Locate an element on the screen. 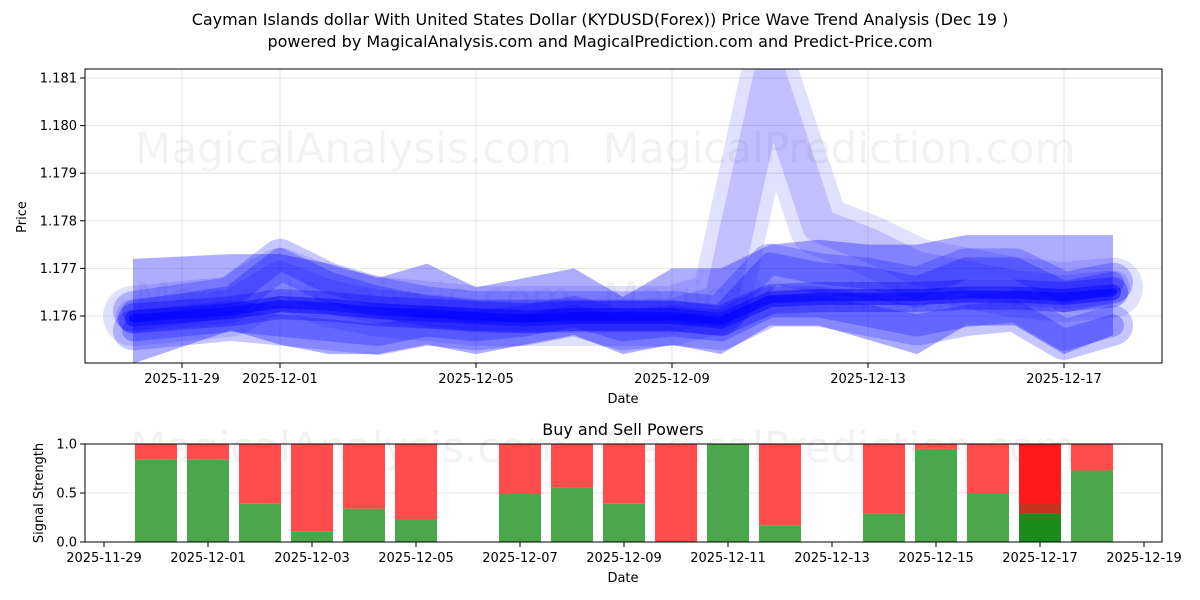  signal-y-tick-label: 1.0 is located at coordinates (66, 445).